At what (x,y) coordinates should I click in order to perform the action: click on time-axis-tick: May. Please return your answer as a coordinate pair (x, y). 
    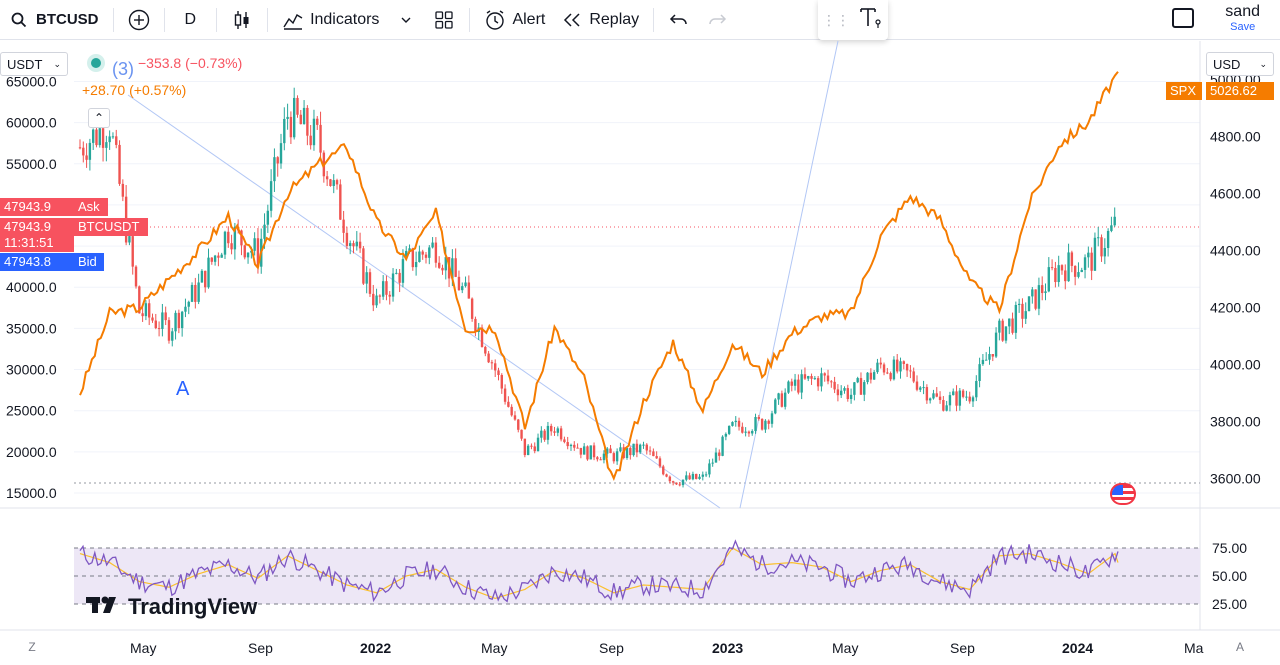
    Looking at the image, I should click on (494, 648).